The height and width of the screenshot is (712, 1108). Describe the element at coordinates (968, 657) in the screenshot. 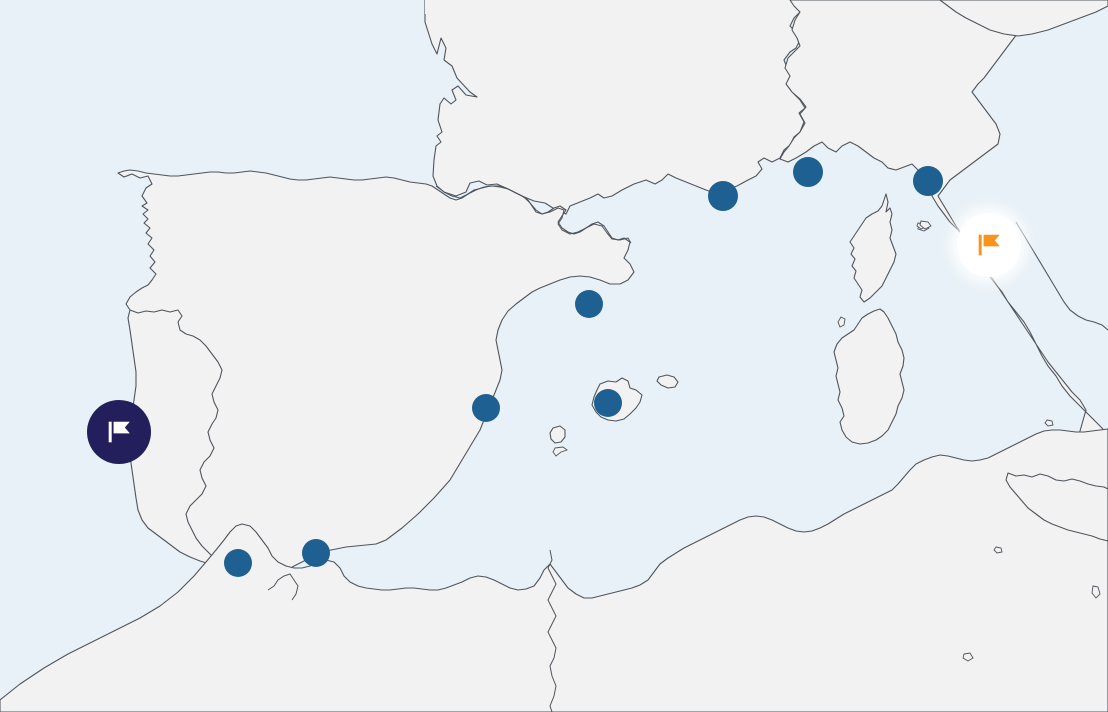

I see `islet-kerkennah` at that location.